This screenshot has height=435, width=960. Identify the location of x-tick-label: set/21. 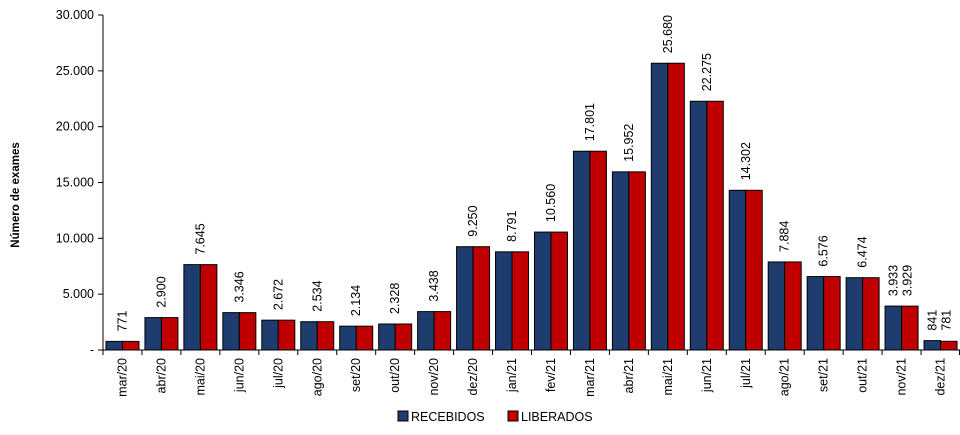
(824, 375).